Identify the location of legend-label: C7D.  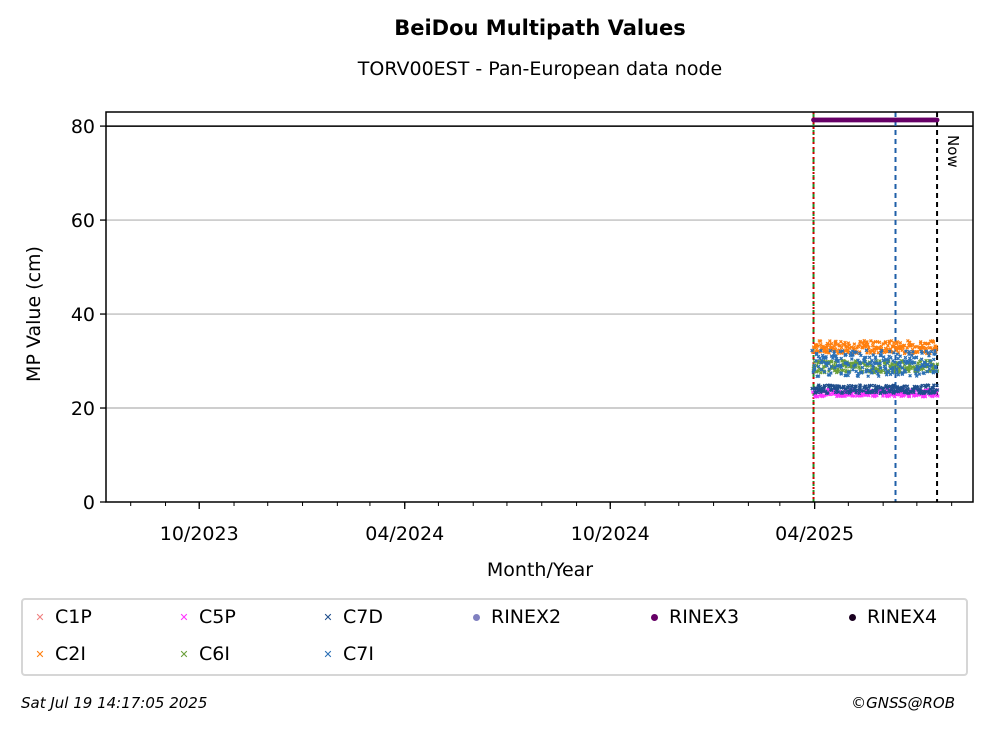
(363, 617).